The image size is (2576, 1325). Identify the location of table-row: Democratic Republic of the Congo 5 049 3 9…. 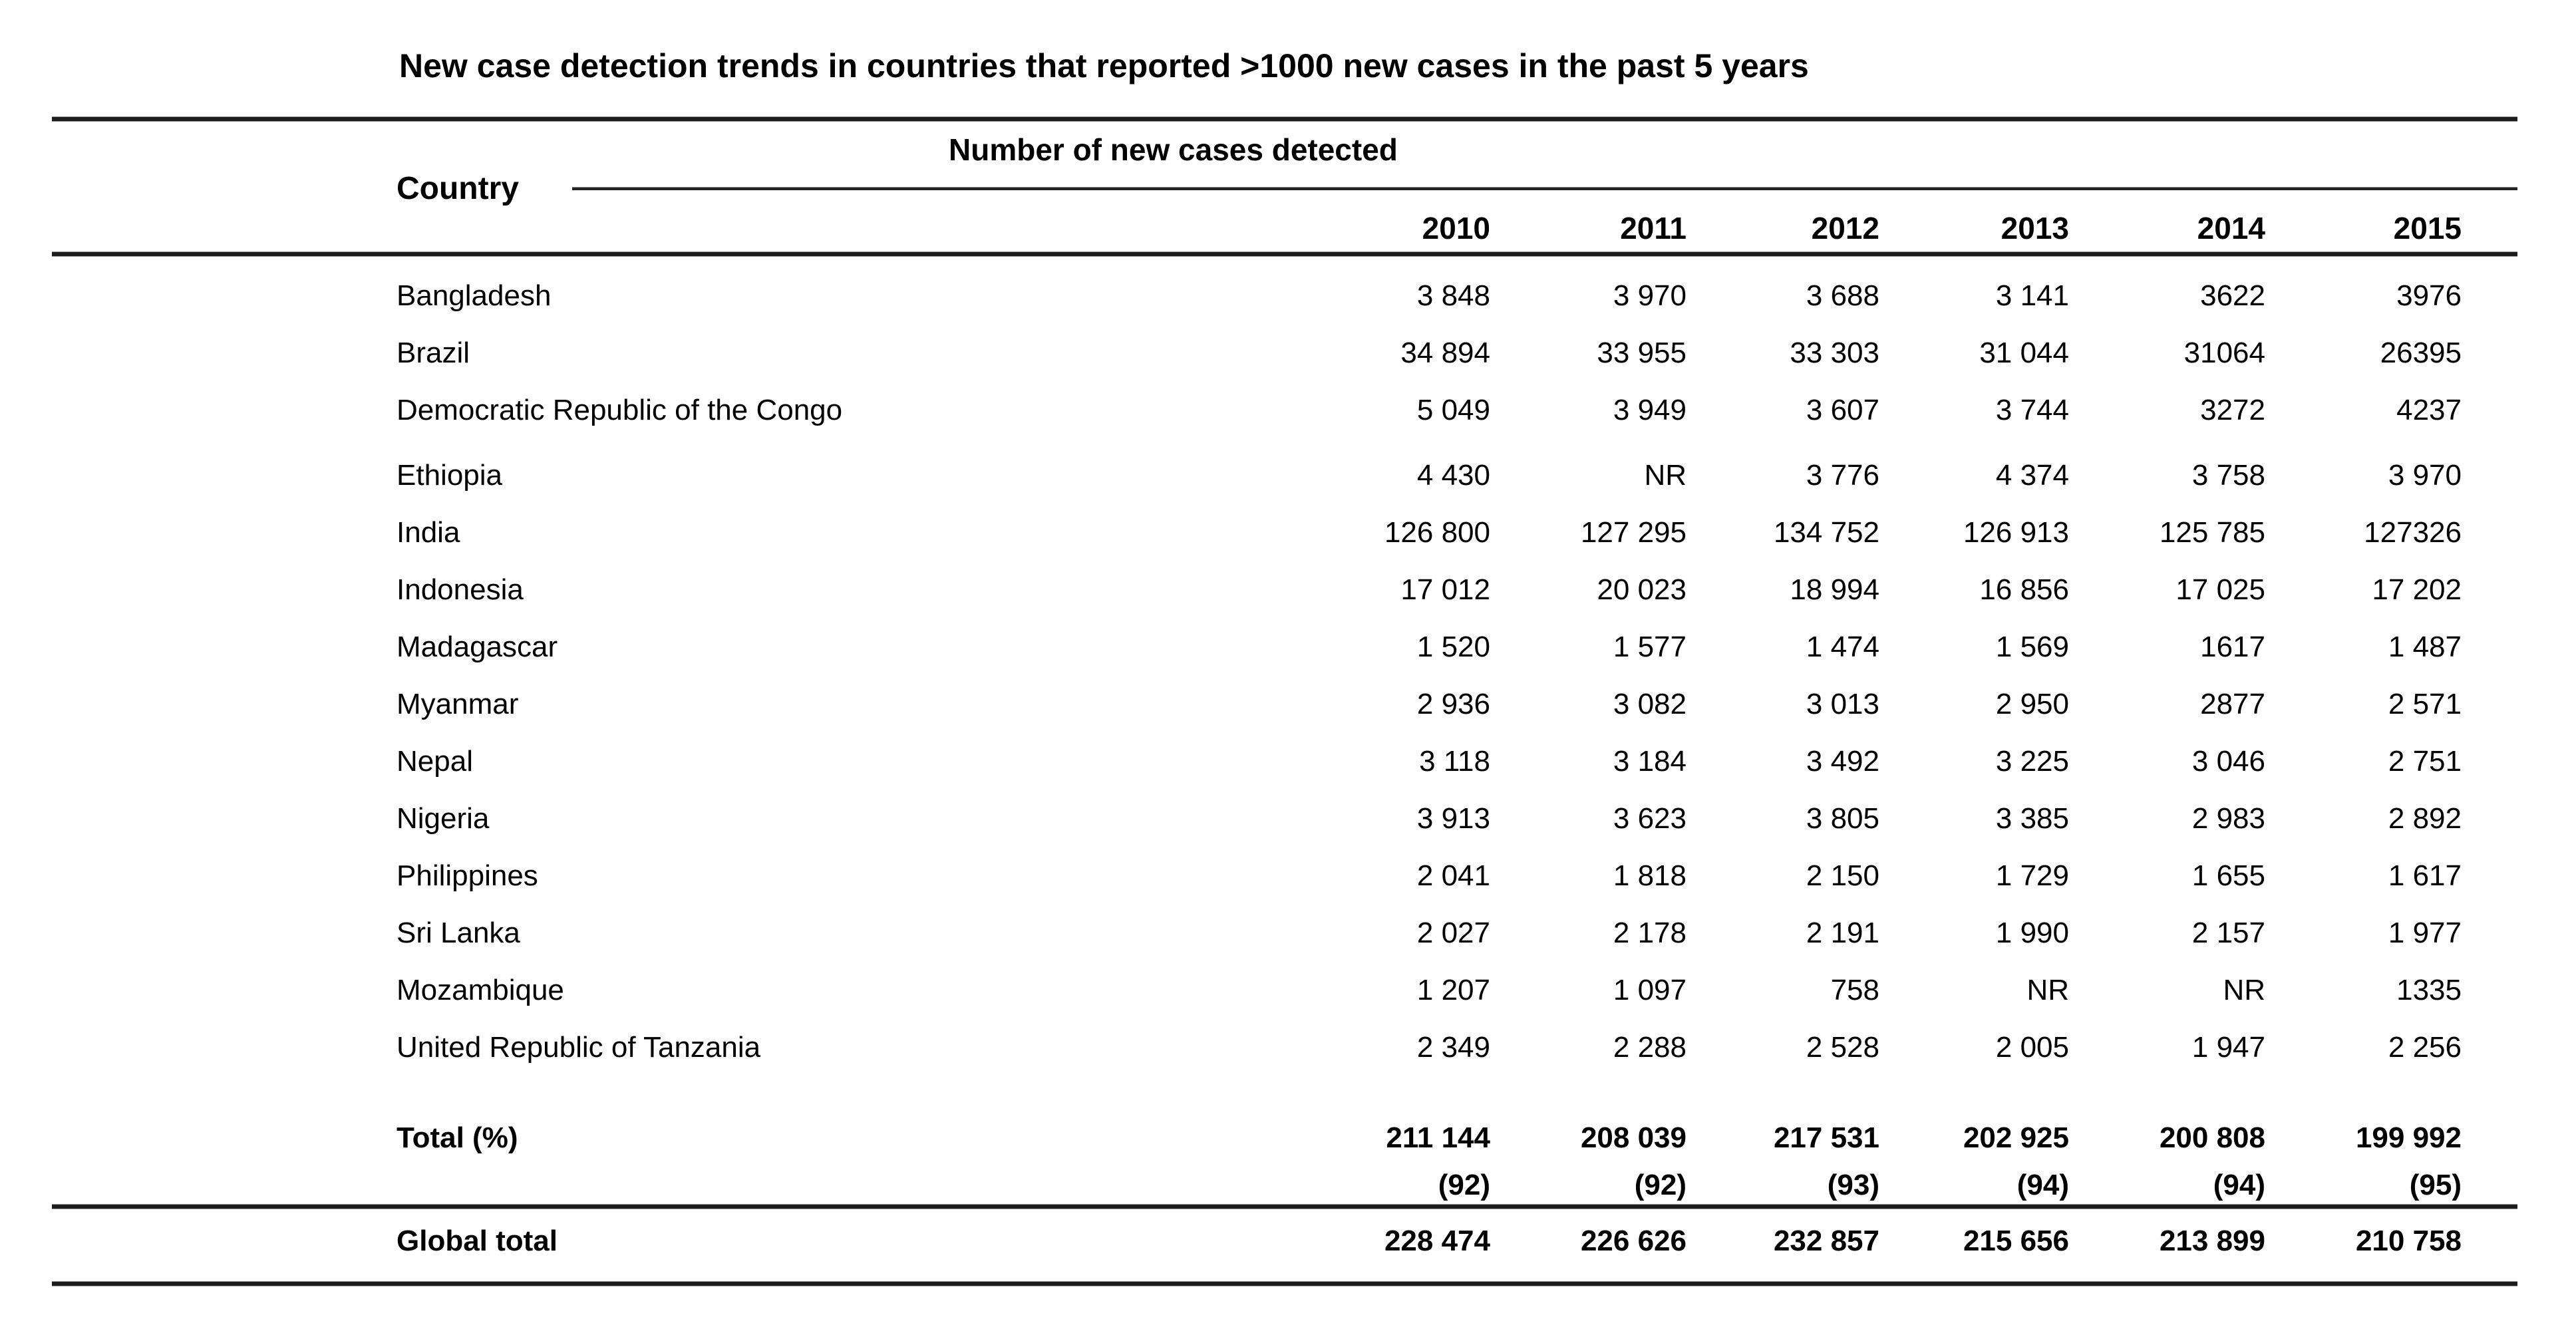
(1284, 410).